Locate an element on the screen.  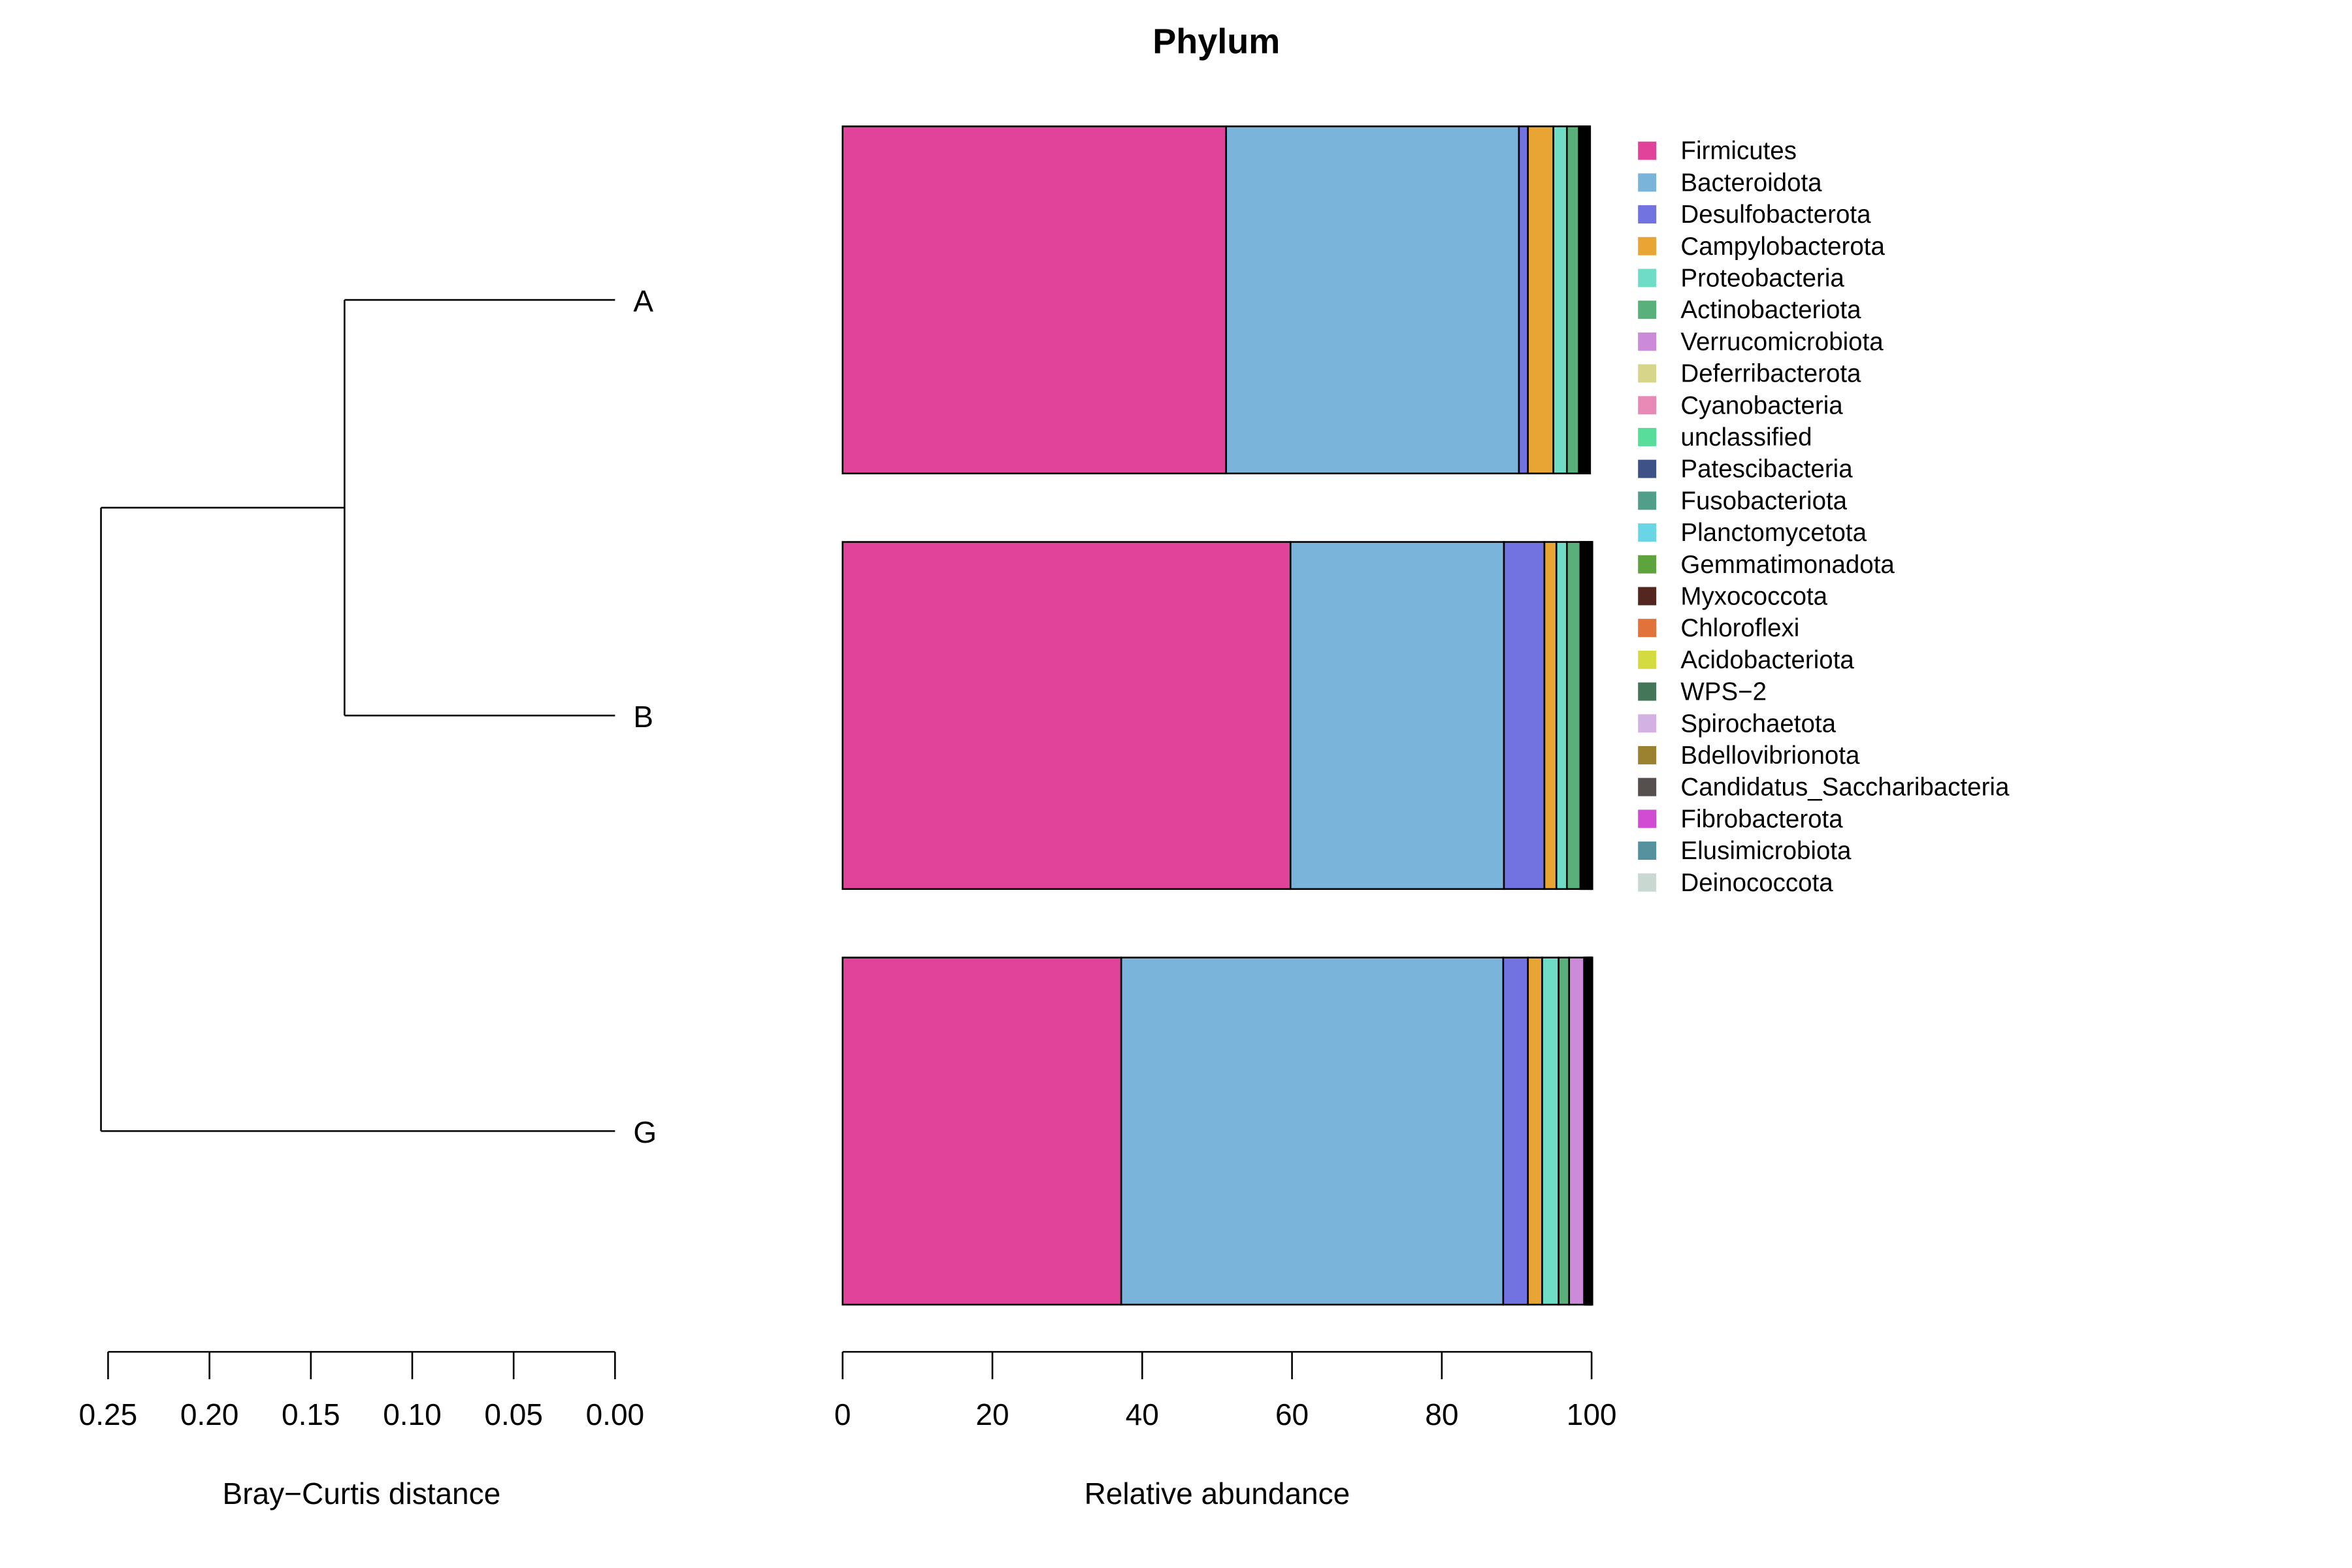
legend-swatch-spirochaetota is located at coordinates (1647, 723).